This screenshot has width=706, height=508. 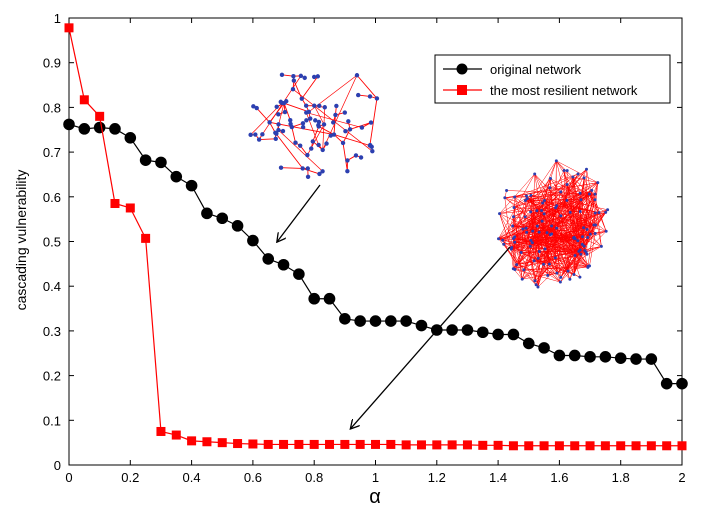 I want to click on annotation-arrow-dense, so click(x=431, y=337).